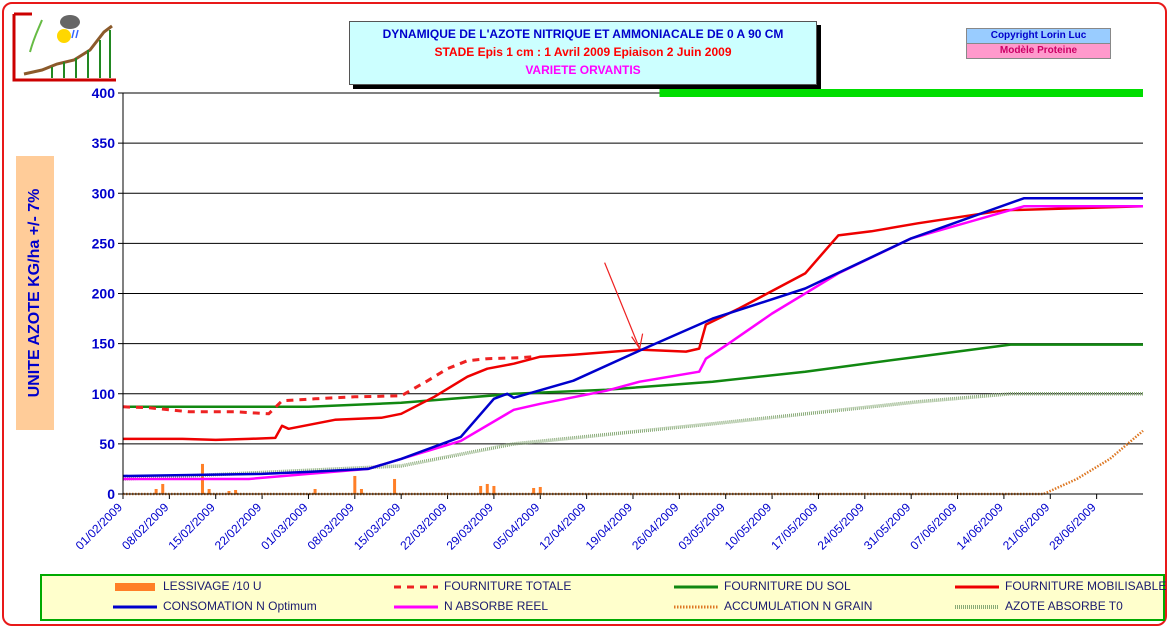 The height and width of the screenshot is (632, 1173). I want to click on legend-item-consomation: CONSOMATION N Optimum, so click(215, 606).